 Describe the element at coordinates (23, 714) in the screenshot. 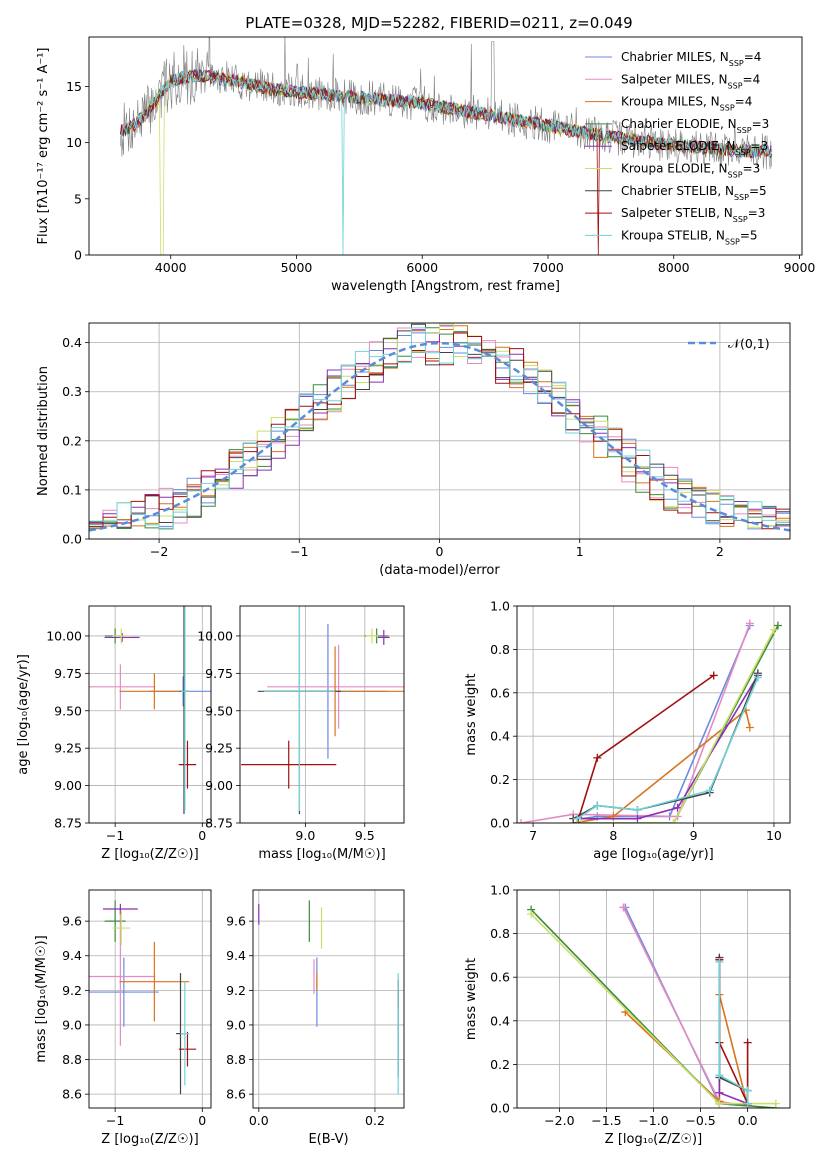

I see `age-vs-z-ylabel: age [log₁₀(age/yr)]` at that location.